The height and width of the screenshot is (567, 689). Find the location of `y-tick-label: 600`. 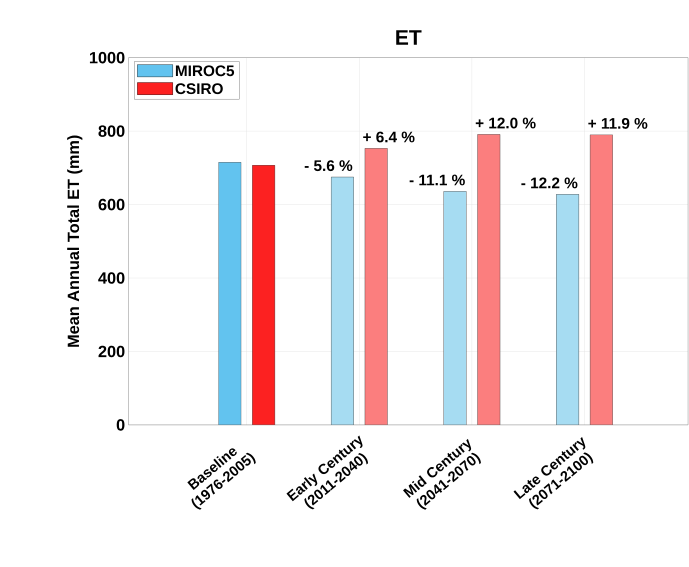

y-tick-label: 600 is located at coordinates (111, 204).